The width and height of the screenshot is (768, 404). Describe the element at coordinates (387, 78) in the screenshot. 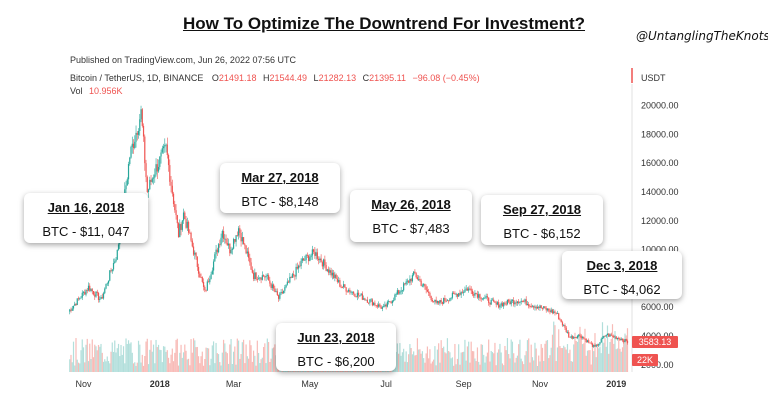

I see `ohlc-close: 21395.11` at that location.